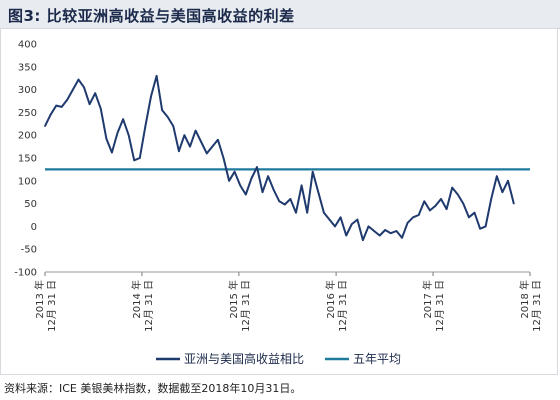 This screenshot has height=400, width=560. I want to click on source-note: 资料来源：ICE 美银美林指数，数据截至2018年10月31日。, so click(153, 388).